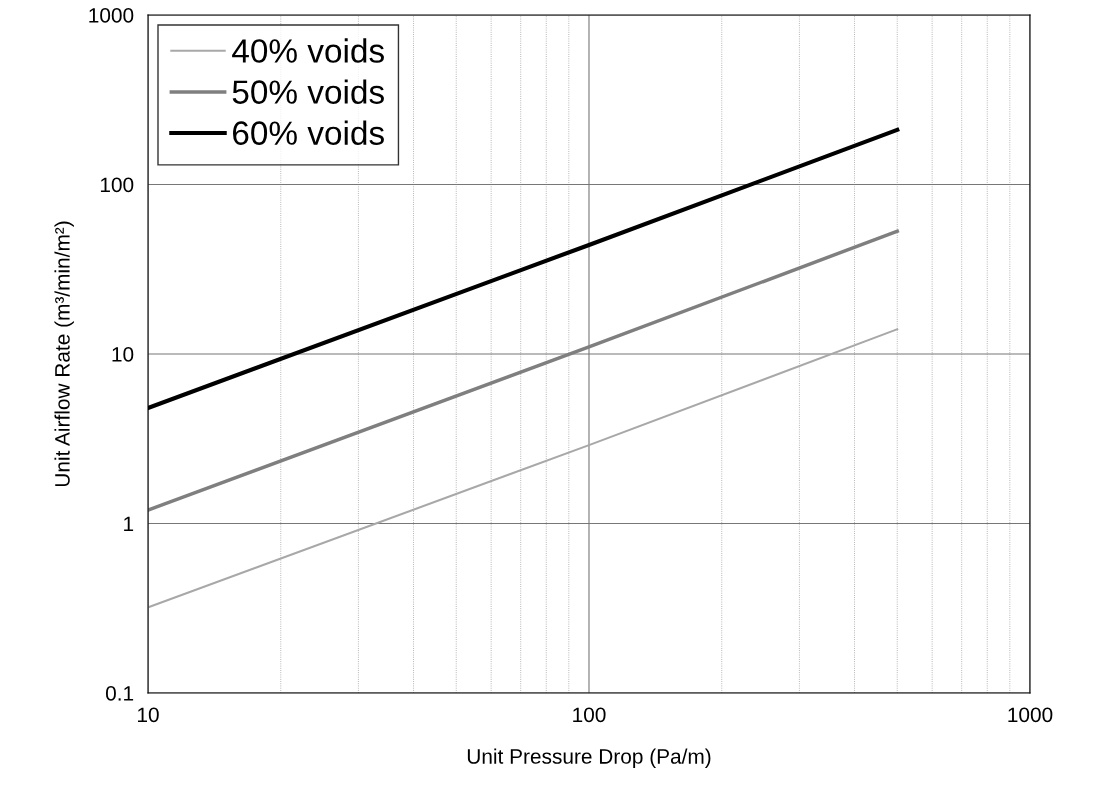 Image resolution: width=1105 pixels, height=801 pixels. Describe the element at coordinates (129, 524) in the screenshot. I see `y-tick-label: 1` at that location.